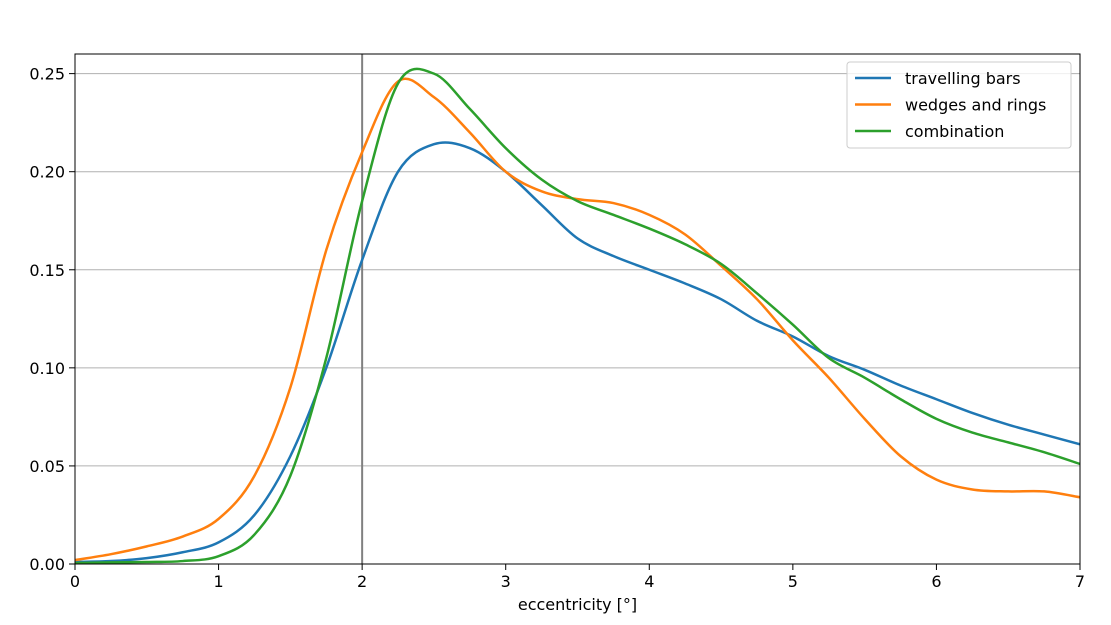 This screenshot has height=625, width=1111. Describe the element at coordinates (47, 270) in the screenshot. I see `y-tick-label-3: 0.15` at that location.